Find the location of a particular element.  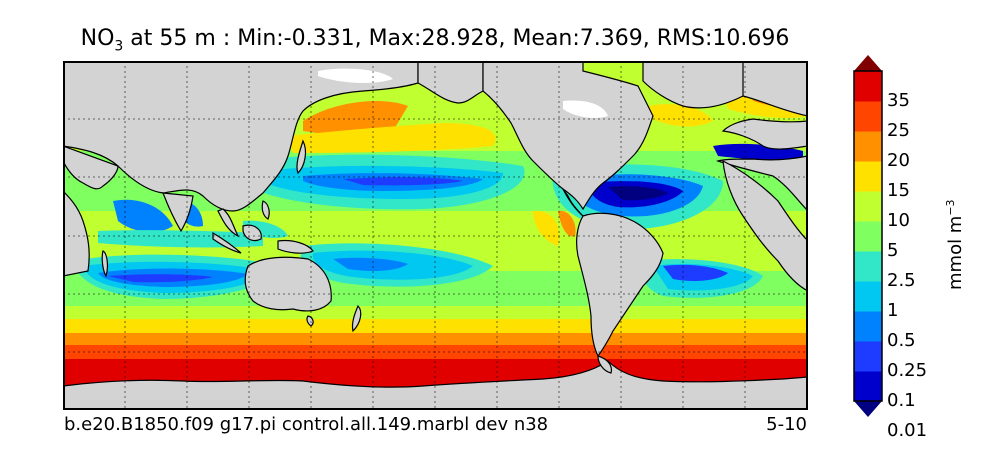

field-natl-gyre-deep is located at coordinates (638, 193).